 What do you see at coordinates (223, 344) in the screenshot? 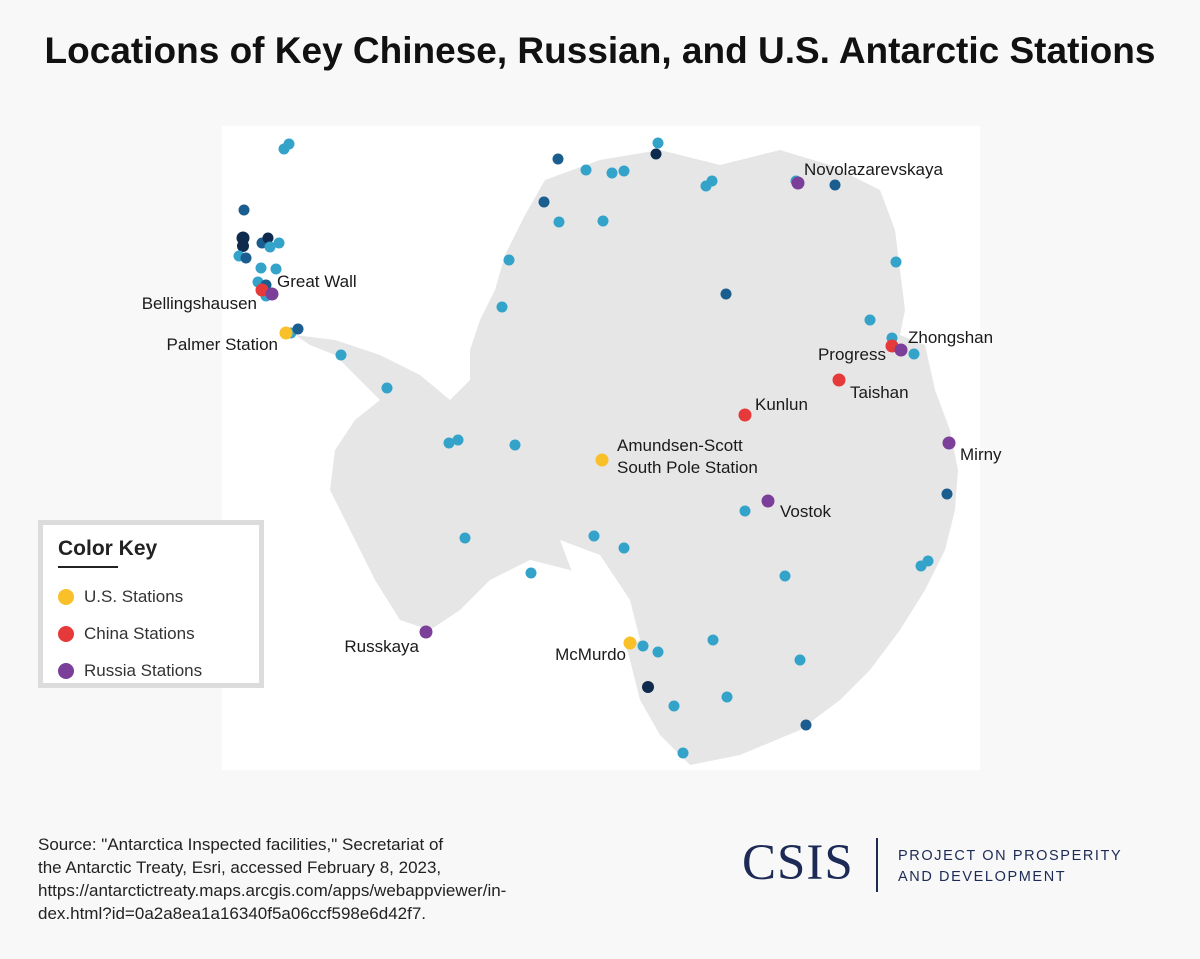
I see `label-palmer: Palmer Station` at bounding box center [223, 344].